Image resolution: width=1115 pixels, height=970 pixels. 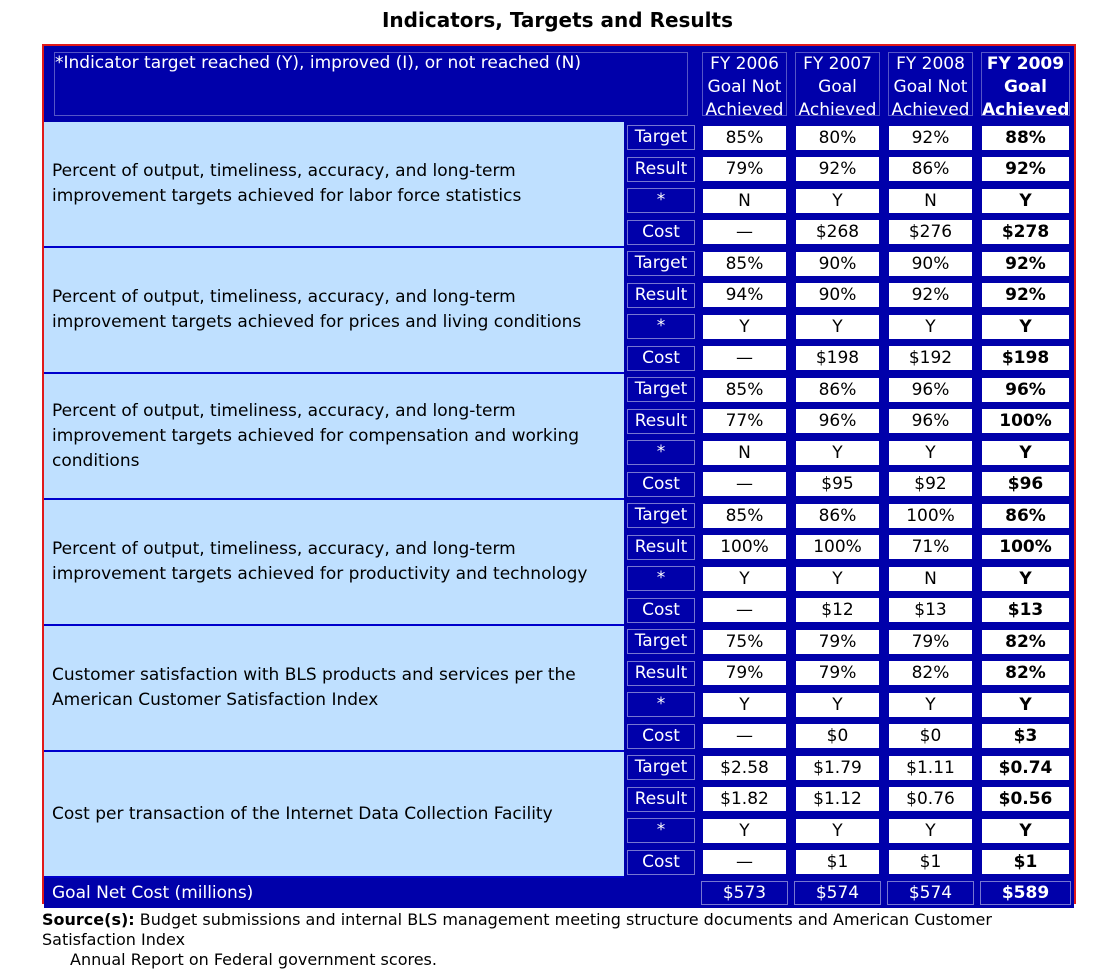 I want to click on page-title: Indicators, Targets and Results, so click(x=557, y=20).